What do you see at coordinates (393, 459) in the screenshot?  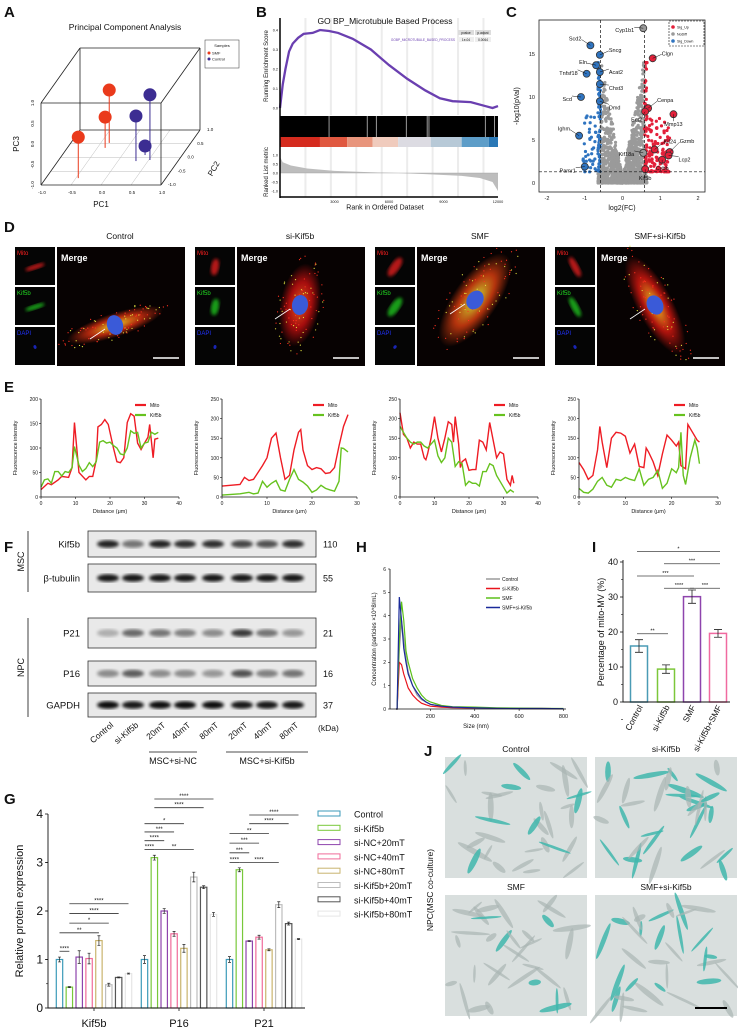 I see `y-tick-label: 100` at bounding box center [393, 459].